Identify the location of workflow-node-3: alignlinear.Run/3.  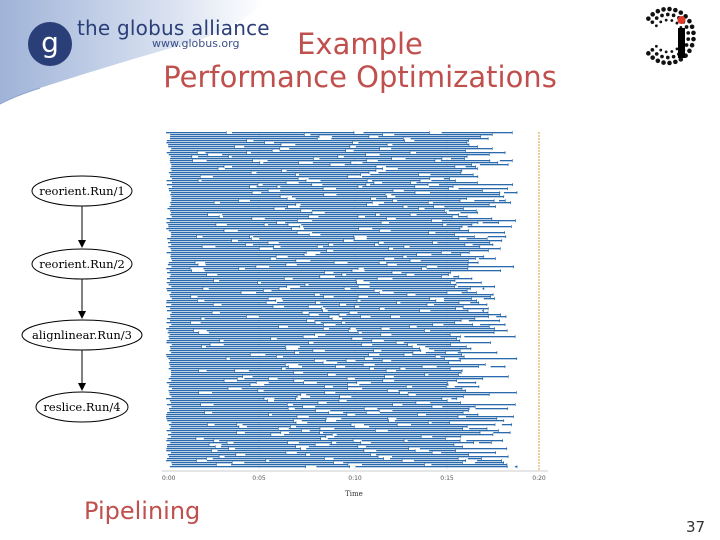
(82, 335).